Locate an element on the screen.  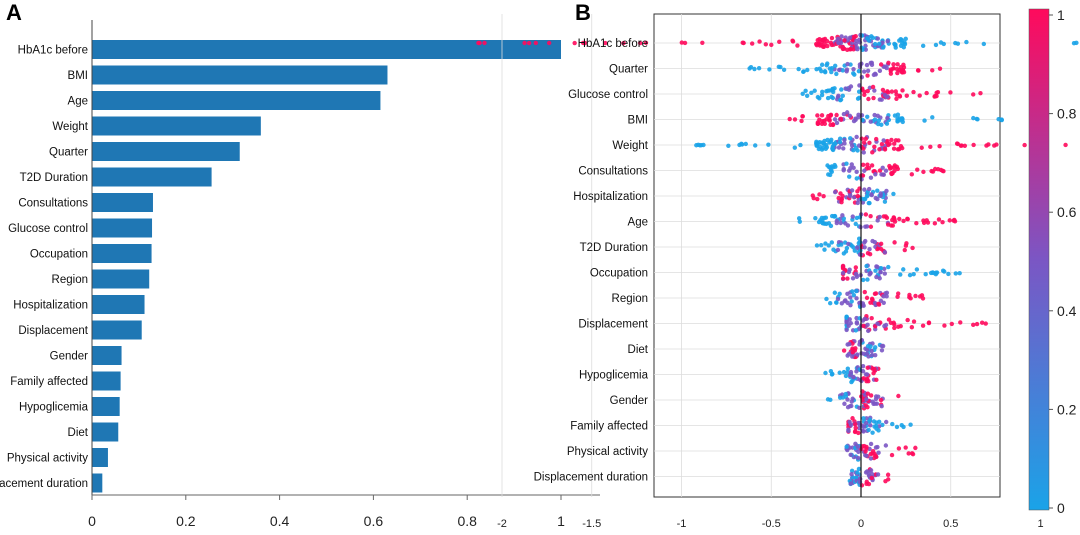
x-tick-label: 0.6 is located at coordinates (374, 521).